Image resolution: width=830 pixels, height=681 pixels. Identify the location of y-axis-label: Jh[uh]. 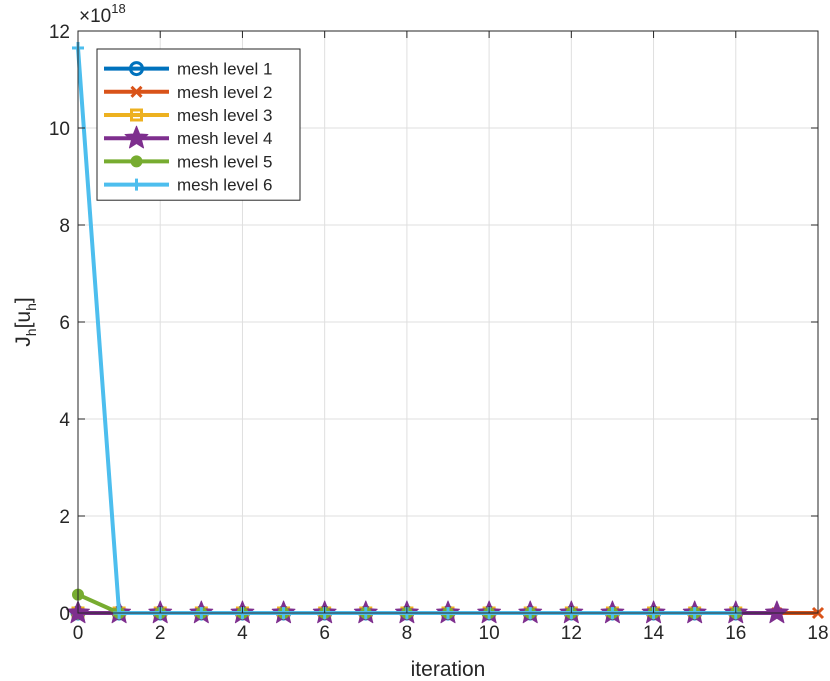
(25, 321).